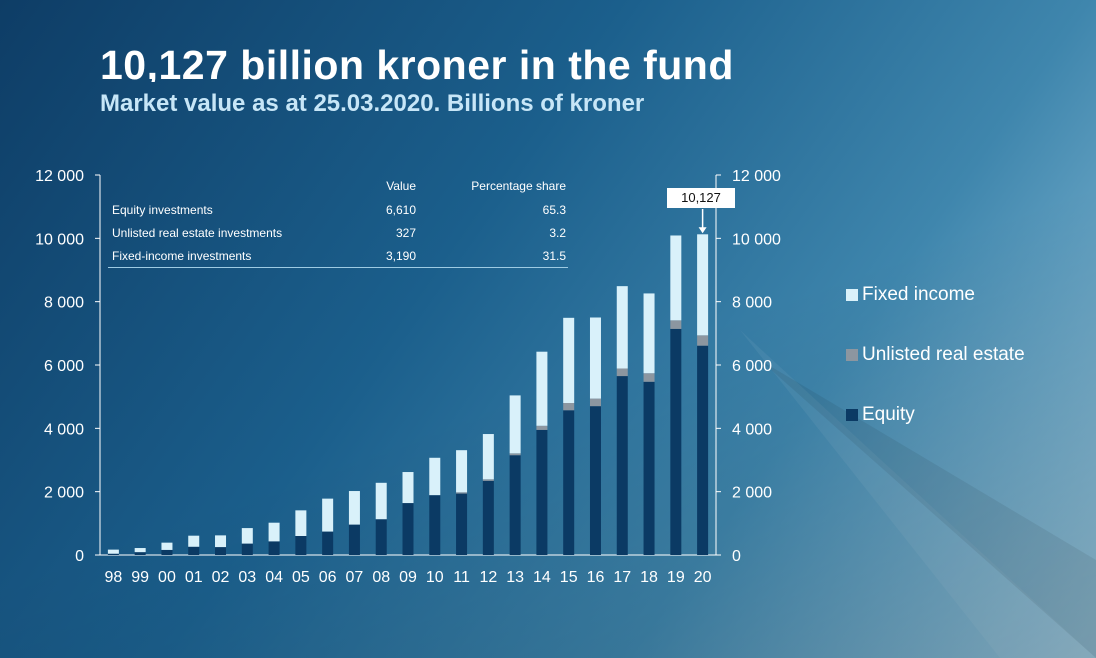 Image resolution: width=1096 pixels, height=658 pixels. I want to click on table-header-cell: Value, so click(401, 186).